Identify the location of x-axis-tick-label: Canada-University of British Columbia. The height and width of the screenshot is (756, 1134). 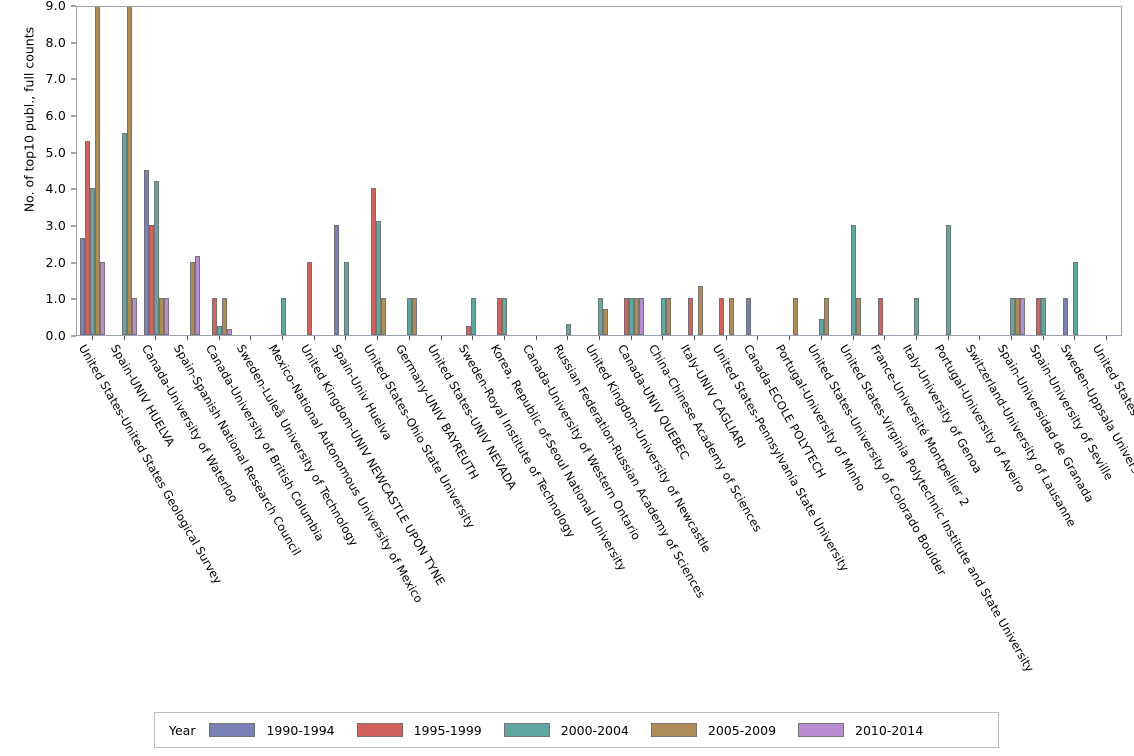
(264, 443).